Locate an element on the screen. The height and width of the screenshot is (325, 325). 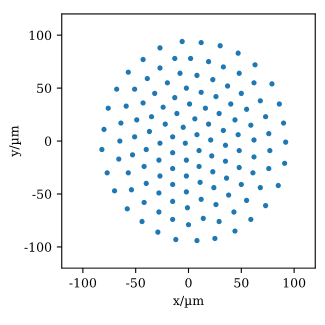
x-axis-title: x/µm is located at coordinates (188, 302).